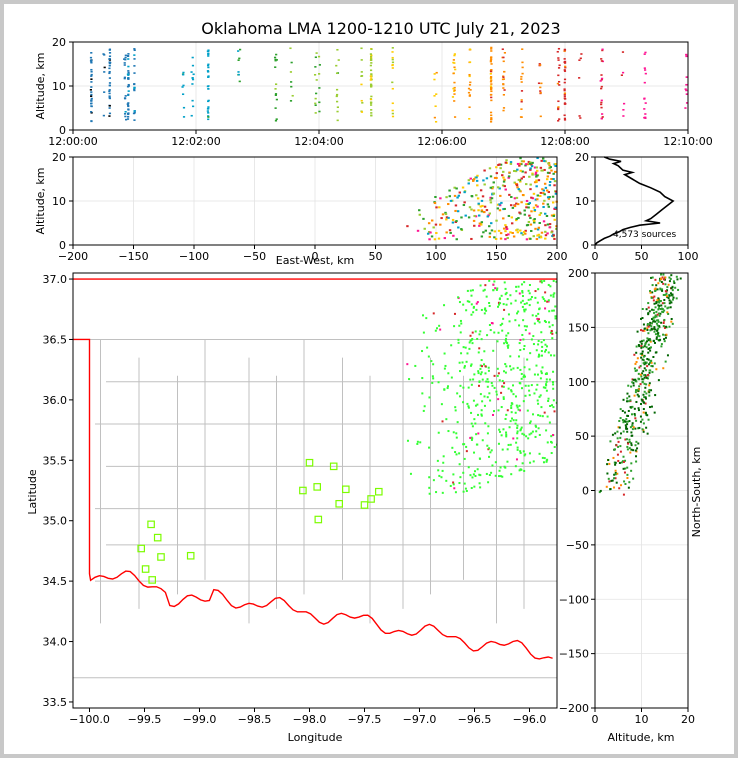 The height and width of the screenshot is (758, 738). What do you see at coordinates (574, 599) in the screenshot?
I see `y-tick-label: −100` at bounding box center [574, 599].